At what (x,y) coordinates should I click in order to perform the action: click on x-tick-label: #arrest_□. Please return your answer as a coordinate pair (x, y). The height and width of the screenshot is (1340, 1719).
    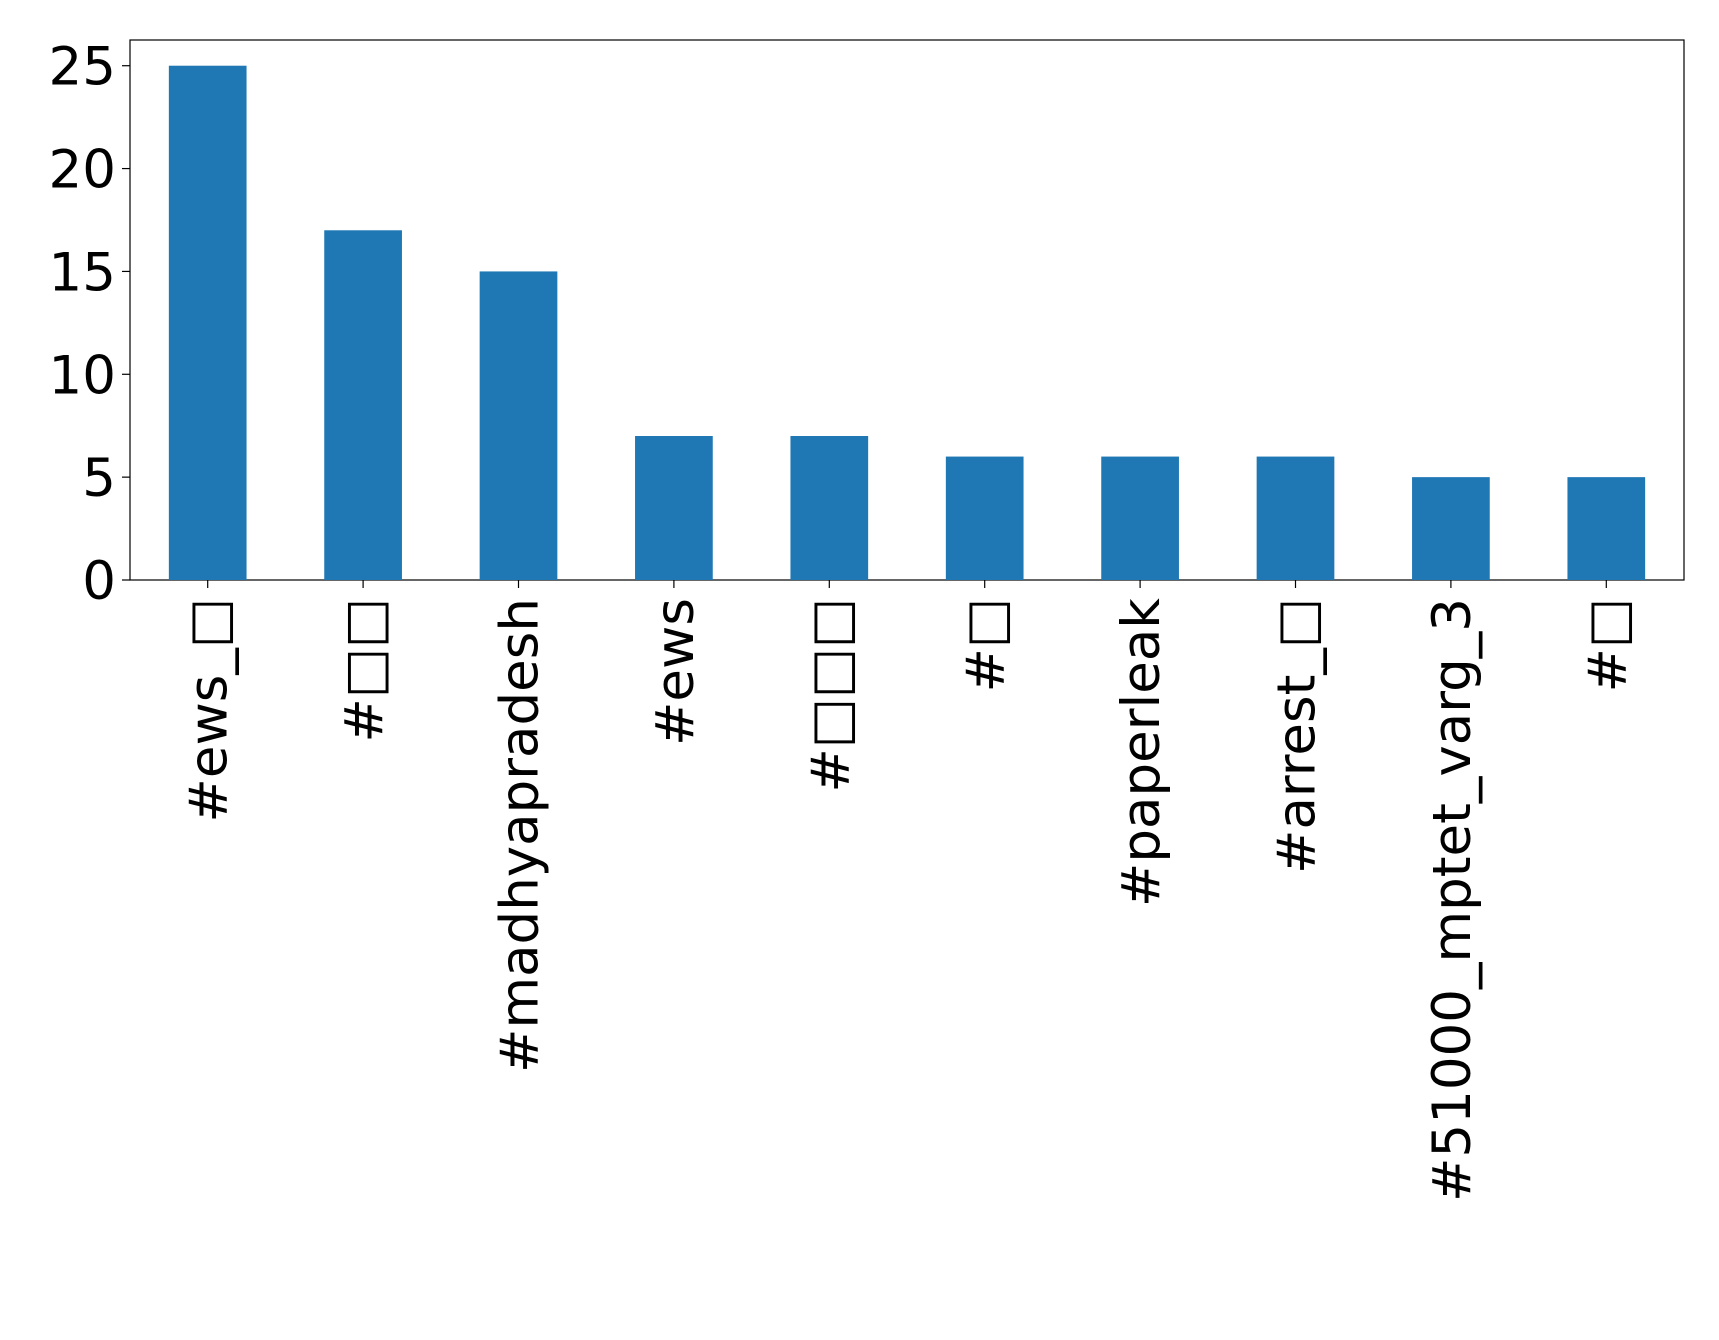
    Looking at the image, I should click on (1297, 736).